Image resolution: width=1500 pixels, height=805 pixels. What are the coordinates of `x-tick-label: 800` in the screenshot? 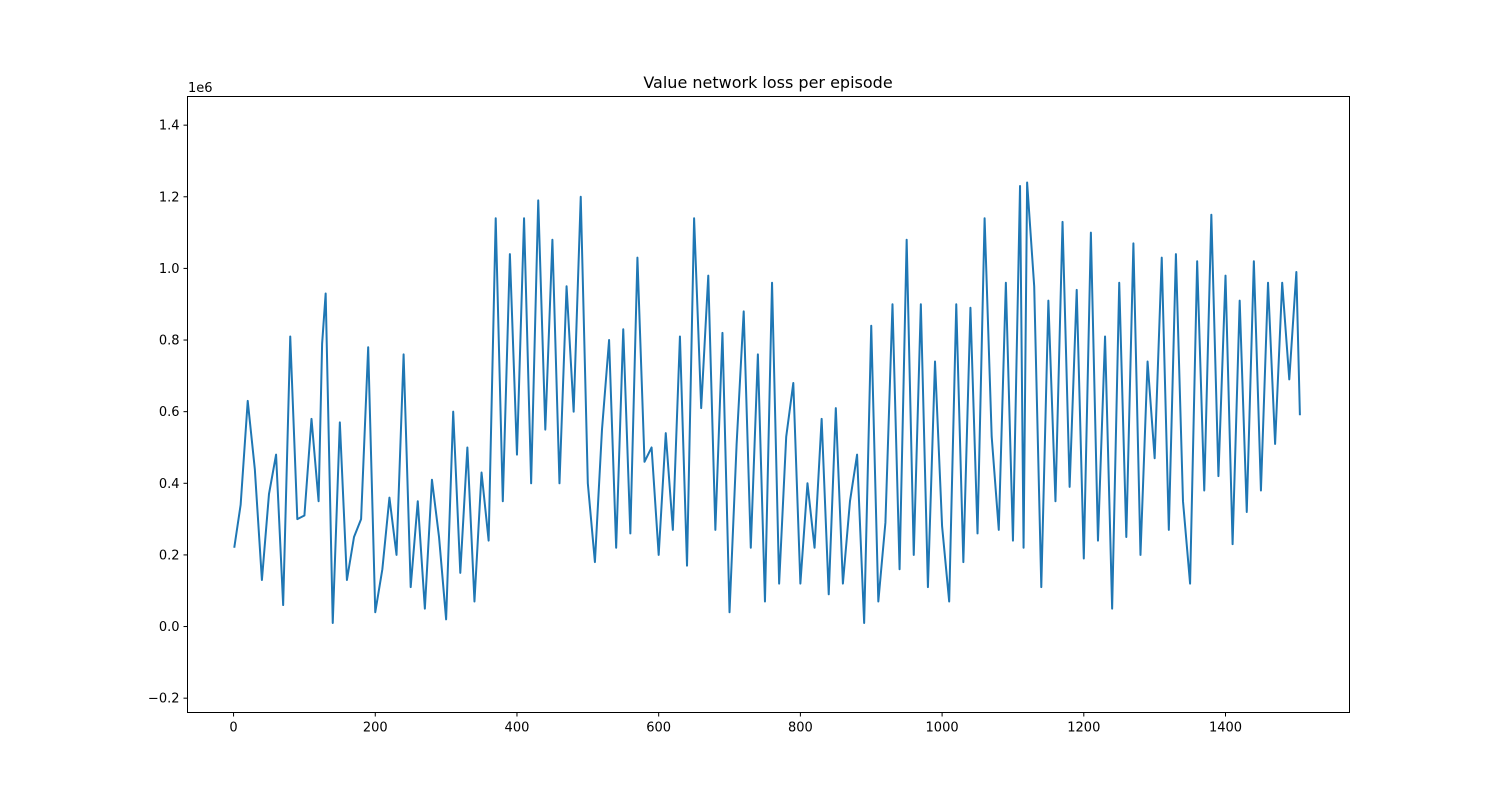 It's located at (800, 728).